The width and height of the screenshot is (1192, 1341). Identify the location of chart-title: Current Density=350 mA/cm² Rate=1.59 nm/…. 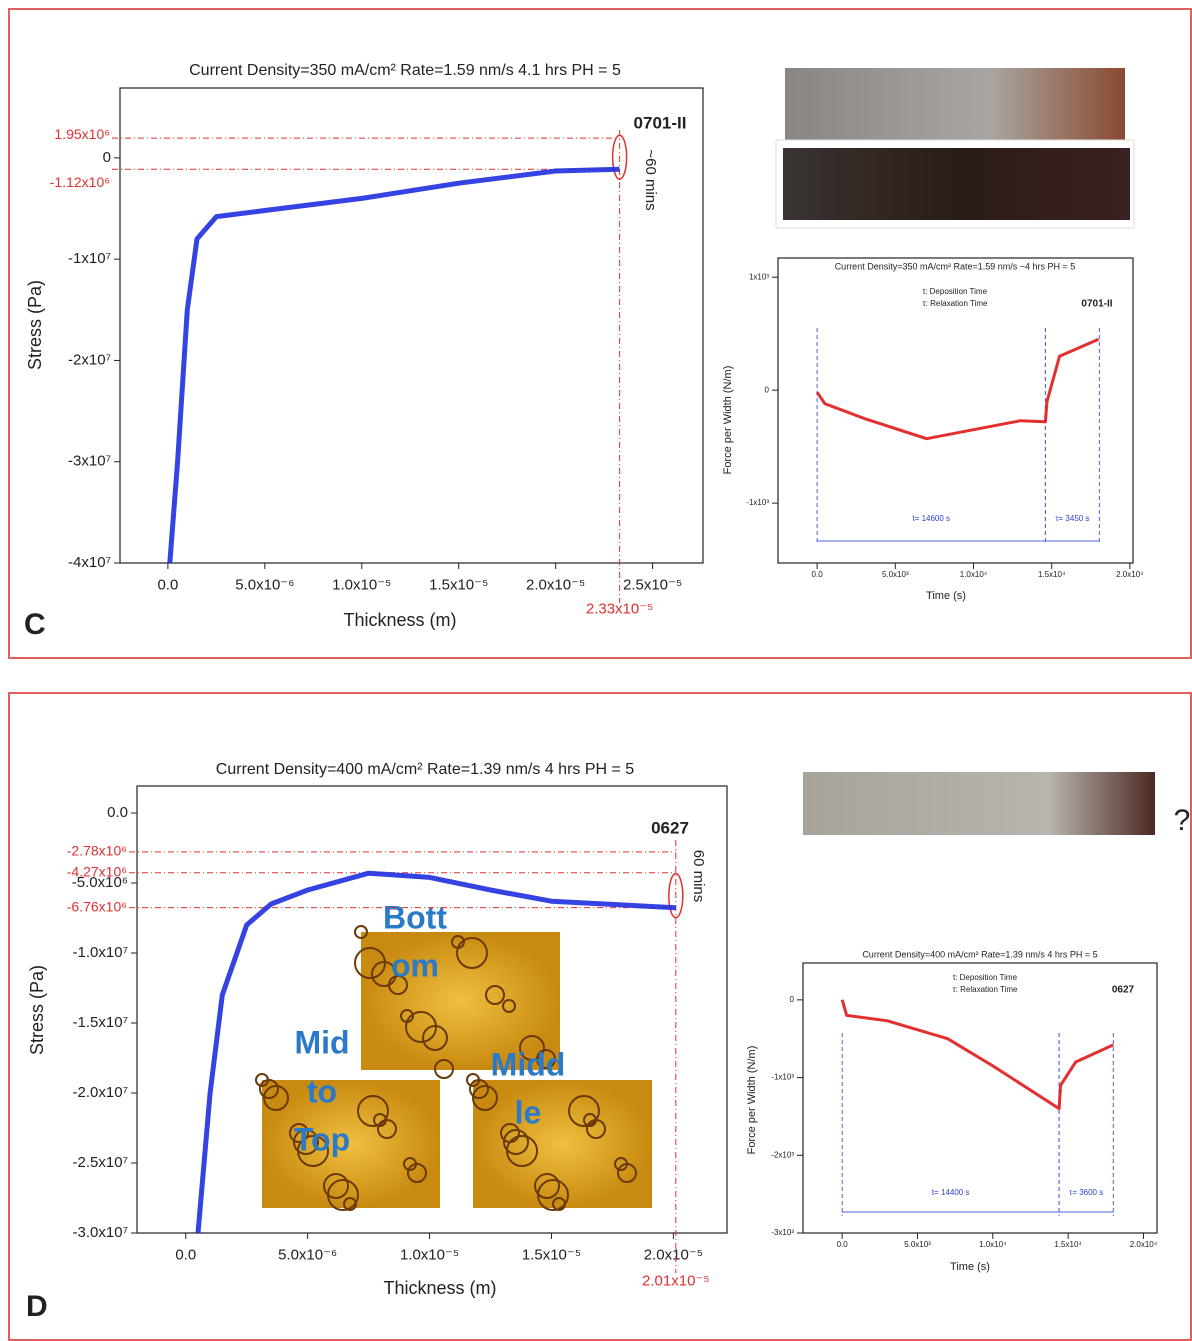
(405, 70).